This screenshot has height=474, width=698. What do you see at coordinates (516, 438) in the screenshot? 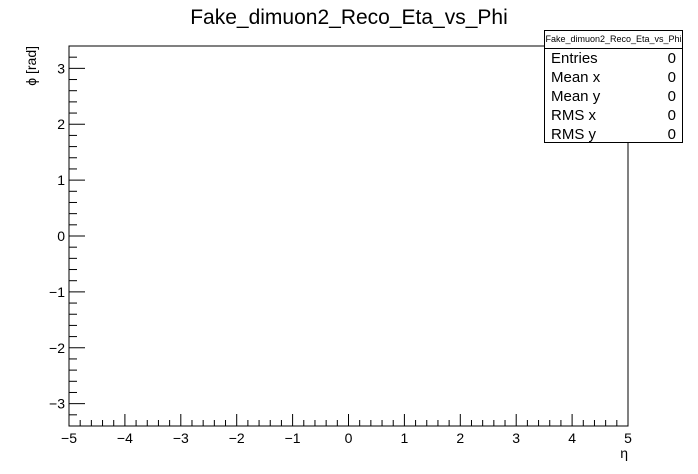
I see `x-tick-label: 3` at bounding box center [516, 438].